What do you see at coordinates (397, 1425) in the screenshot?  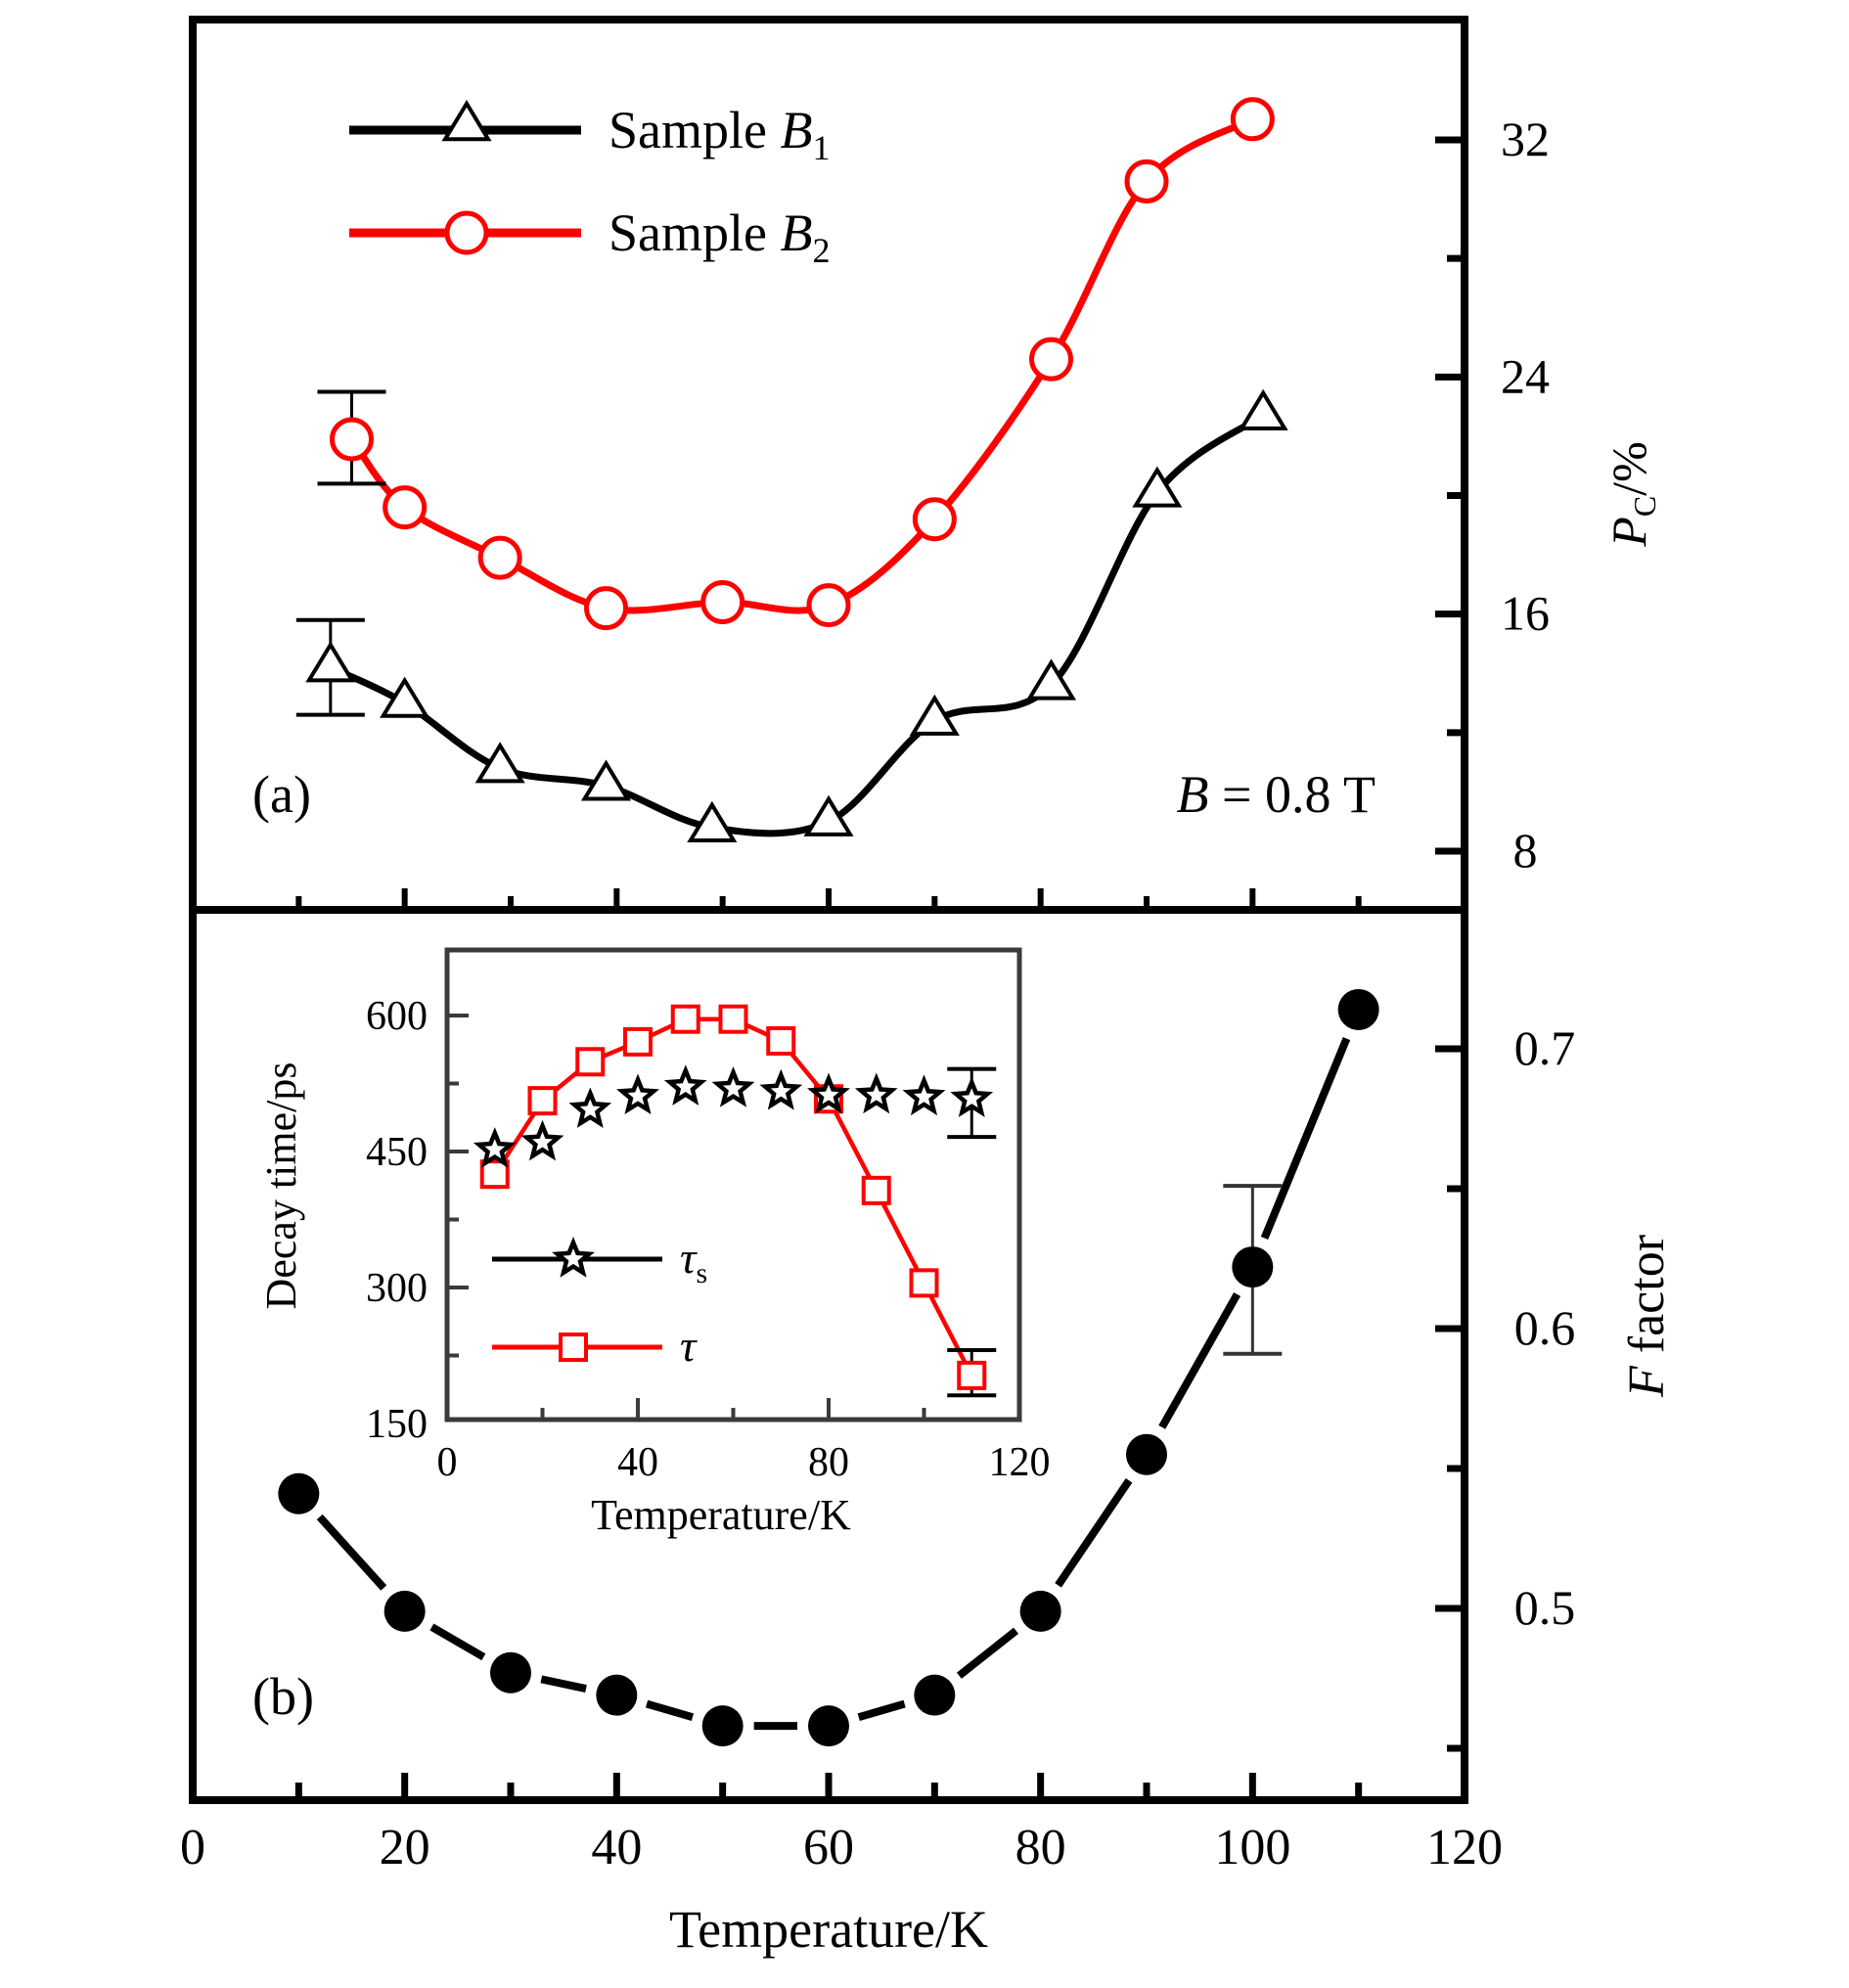 I see `inset-ytick-label: 150` at bounding box center [397, 1425].